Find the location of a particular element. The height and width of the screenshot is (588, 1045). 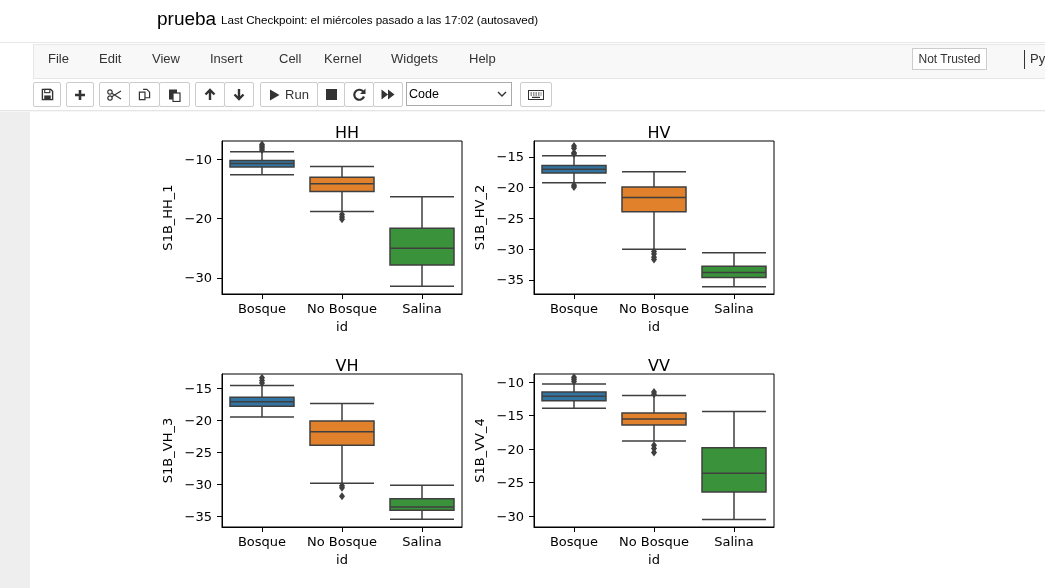

y-axis-title: S1B_HH_1 is located at coordinates (167, 217).